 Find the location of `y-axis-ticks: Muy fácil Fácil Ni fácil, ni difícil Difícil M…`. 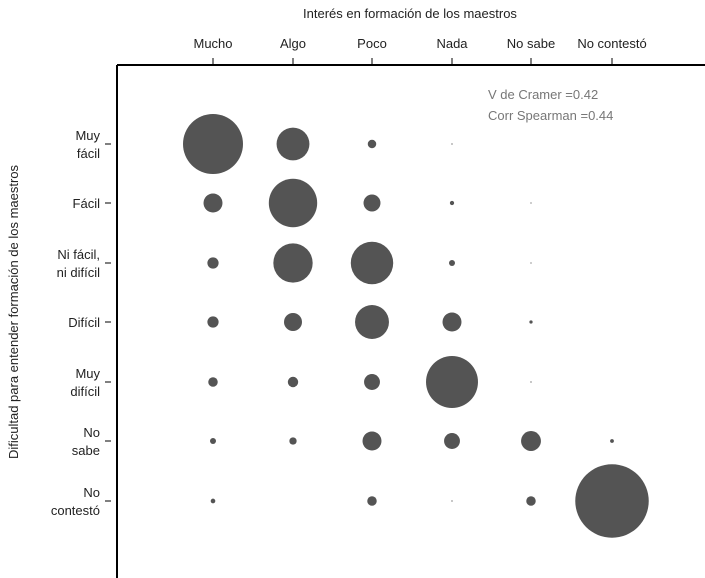

y-axis-ticks: Muy fácil Fácil Ni fácil, ni difícil Difícil M… is located at coordinates (81, 323).